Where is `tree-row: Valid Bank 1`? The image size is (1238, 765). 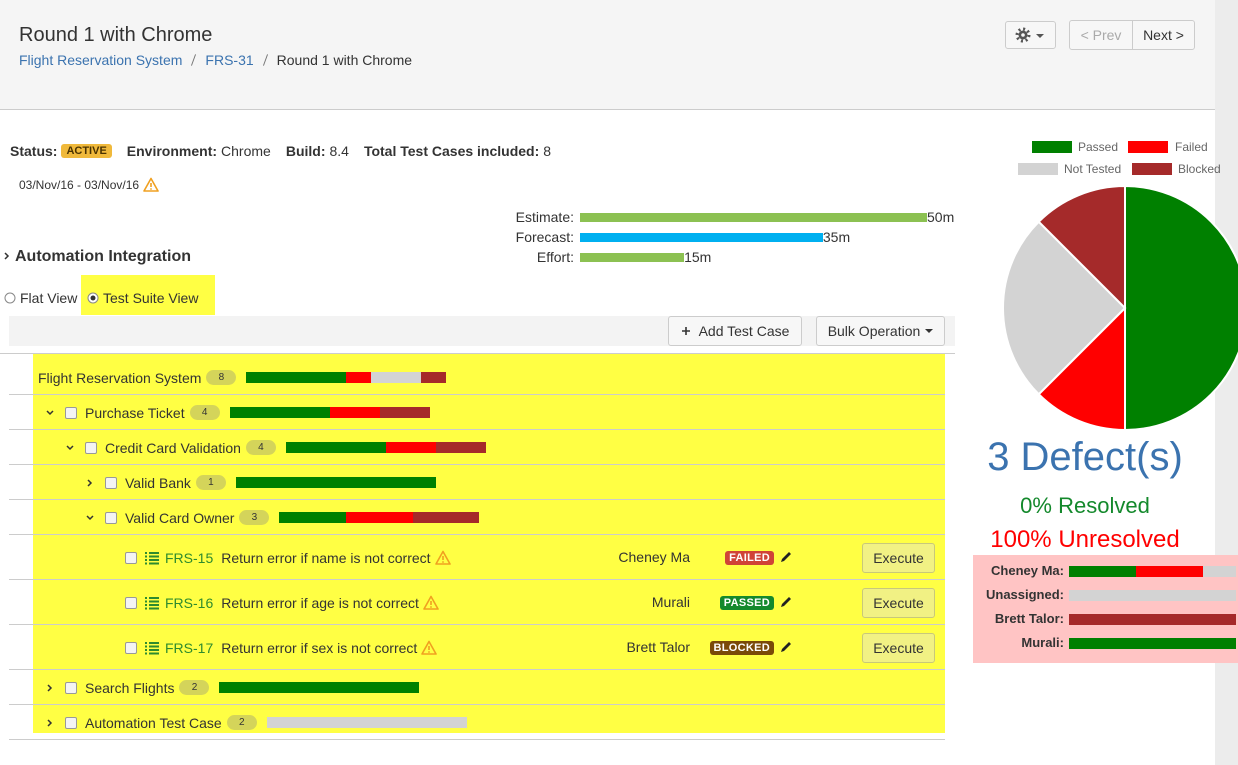 tree-row: Valid Bank 1 is located at coordinates (477, 482).